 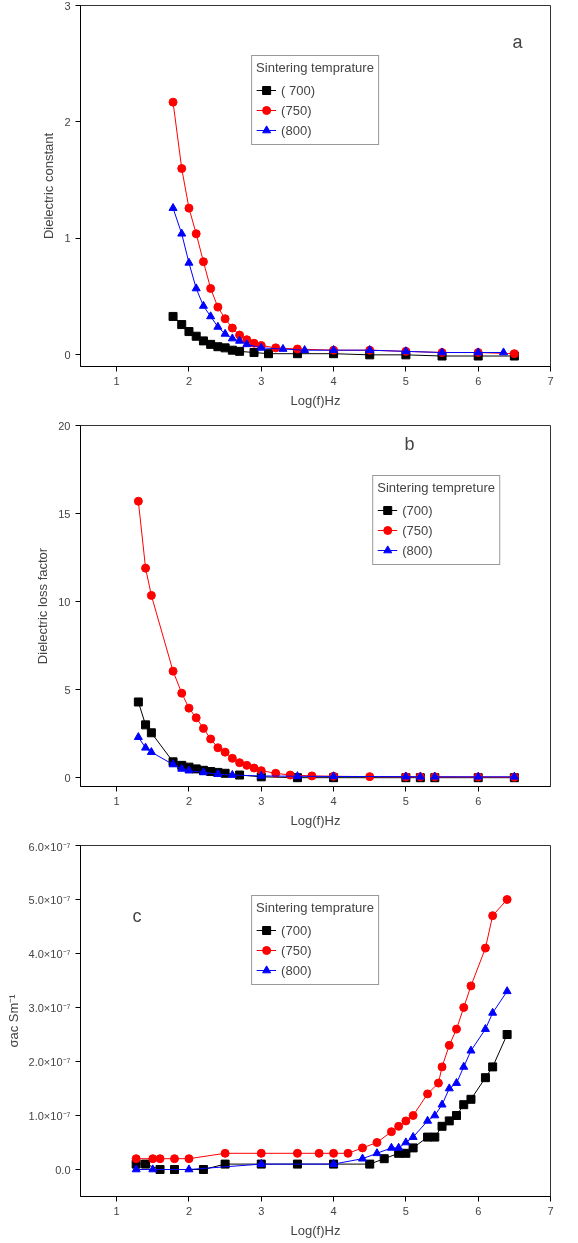 What do you see at coordinates (64, 601) in the screenshot?
I see `y-tick-label: 10` at bounding box center [64, 601].